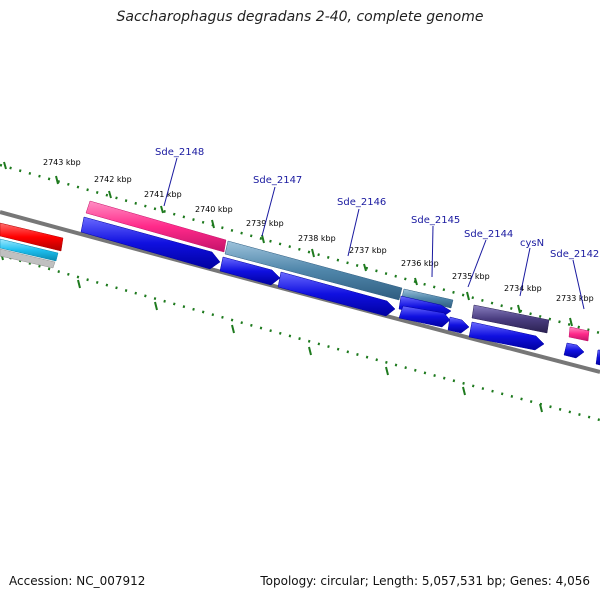 The image size is (600, 600). I want to click on tick-label: 2741 kbp, so click(163, 194).